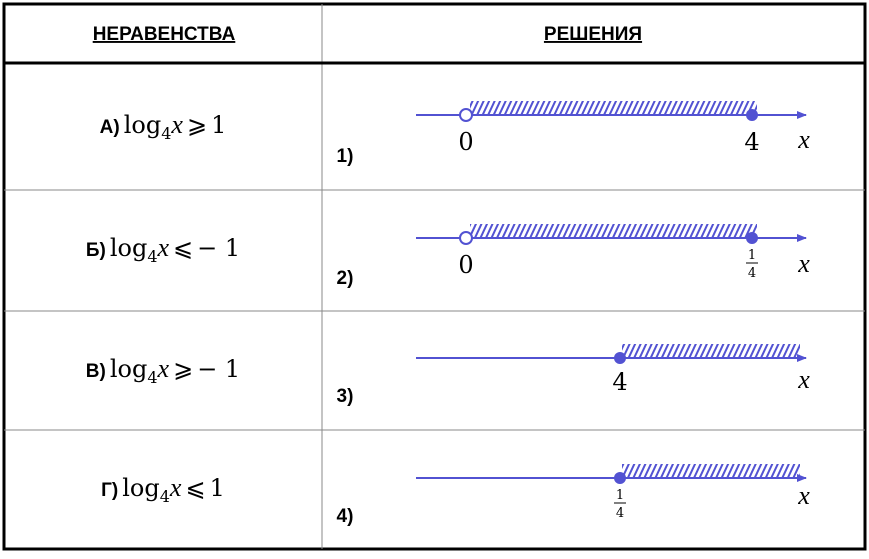 The height and width of the screenshot is (559, 869). I want to click on solution-label: 1), so click(345, 156).